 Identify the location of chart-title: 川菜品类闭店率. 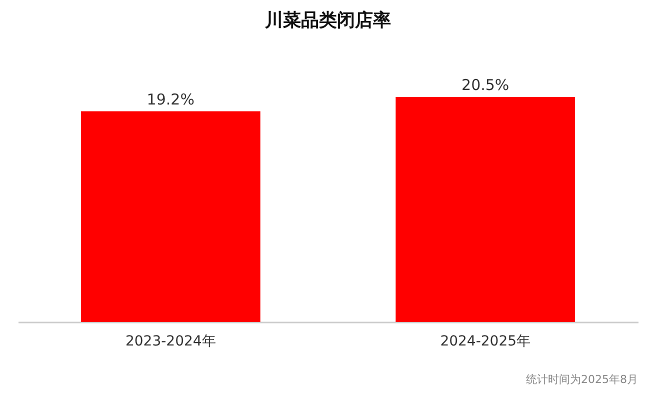
(327, 20).